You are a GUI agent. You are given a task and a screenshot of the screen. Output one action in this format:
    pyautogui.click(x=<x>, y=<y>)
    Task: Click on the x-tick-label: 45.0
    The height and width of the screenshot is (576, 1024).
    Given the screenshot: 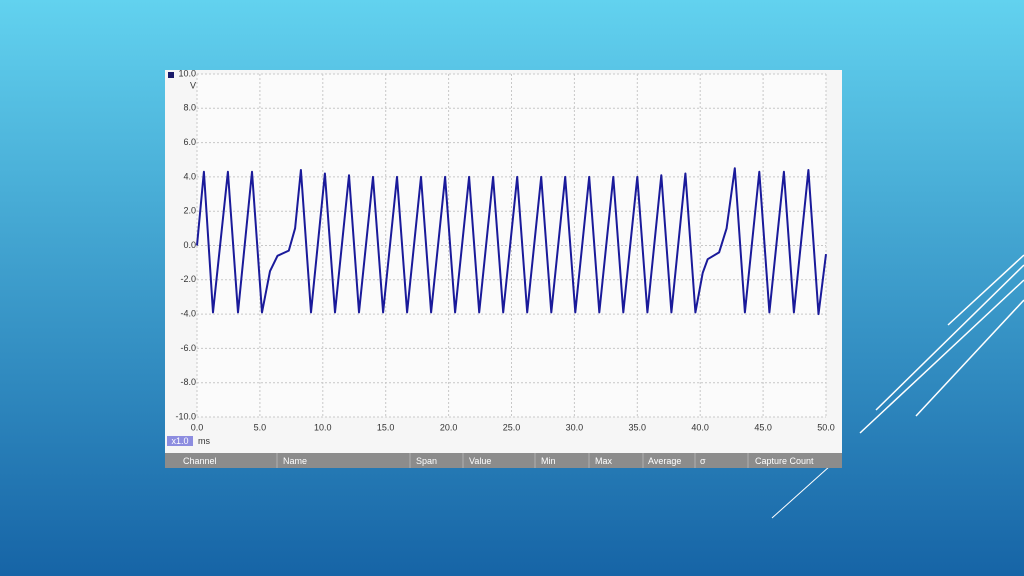 What is the action you would take?
    pyautogui.click(x=763, y=427)
    